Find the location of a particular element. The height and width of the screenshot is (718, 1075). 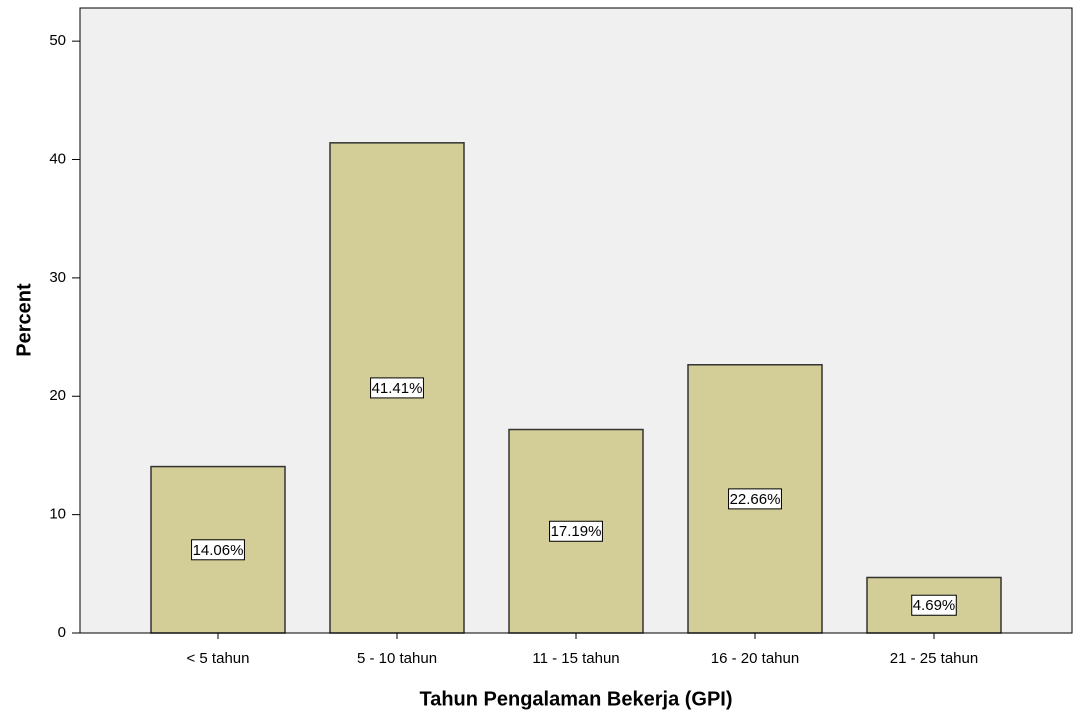

x-tick-label: 11 - 15 tahun is located at coordinates (575, 658).